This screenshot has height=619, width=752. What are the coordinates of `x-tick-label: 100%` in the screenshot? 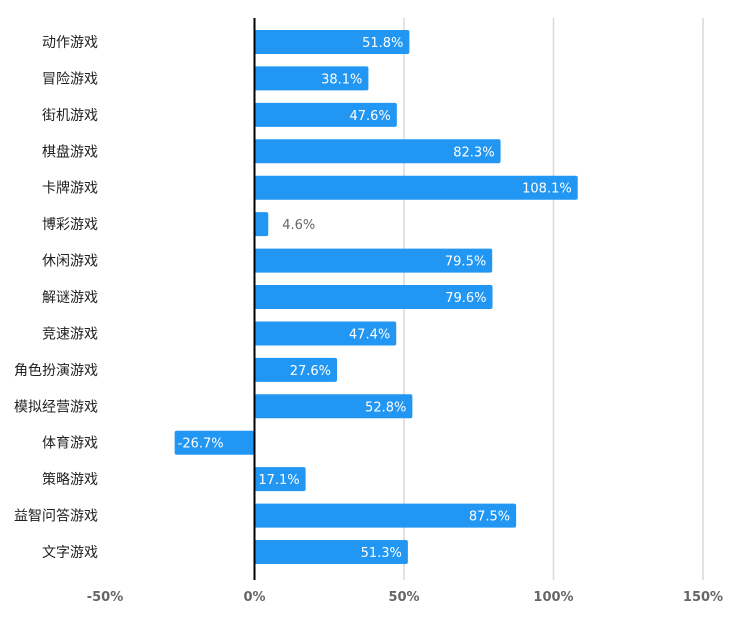 It's located at (553, 597).